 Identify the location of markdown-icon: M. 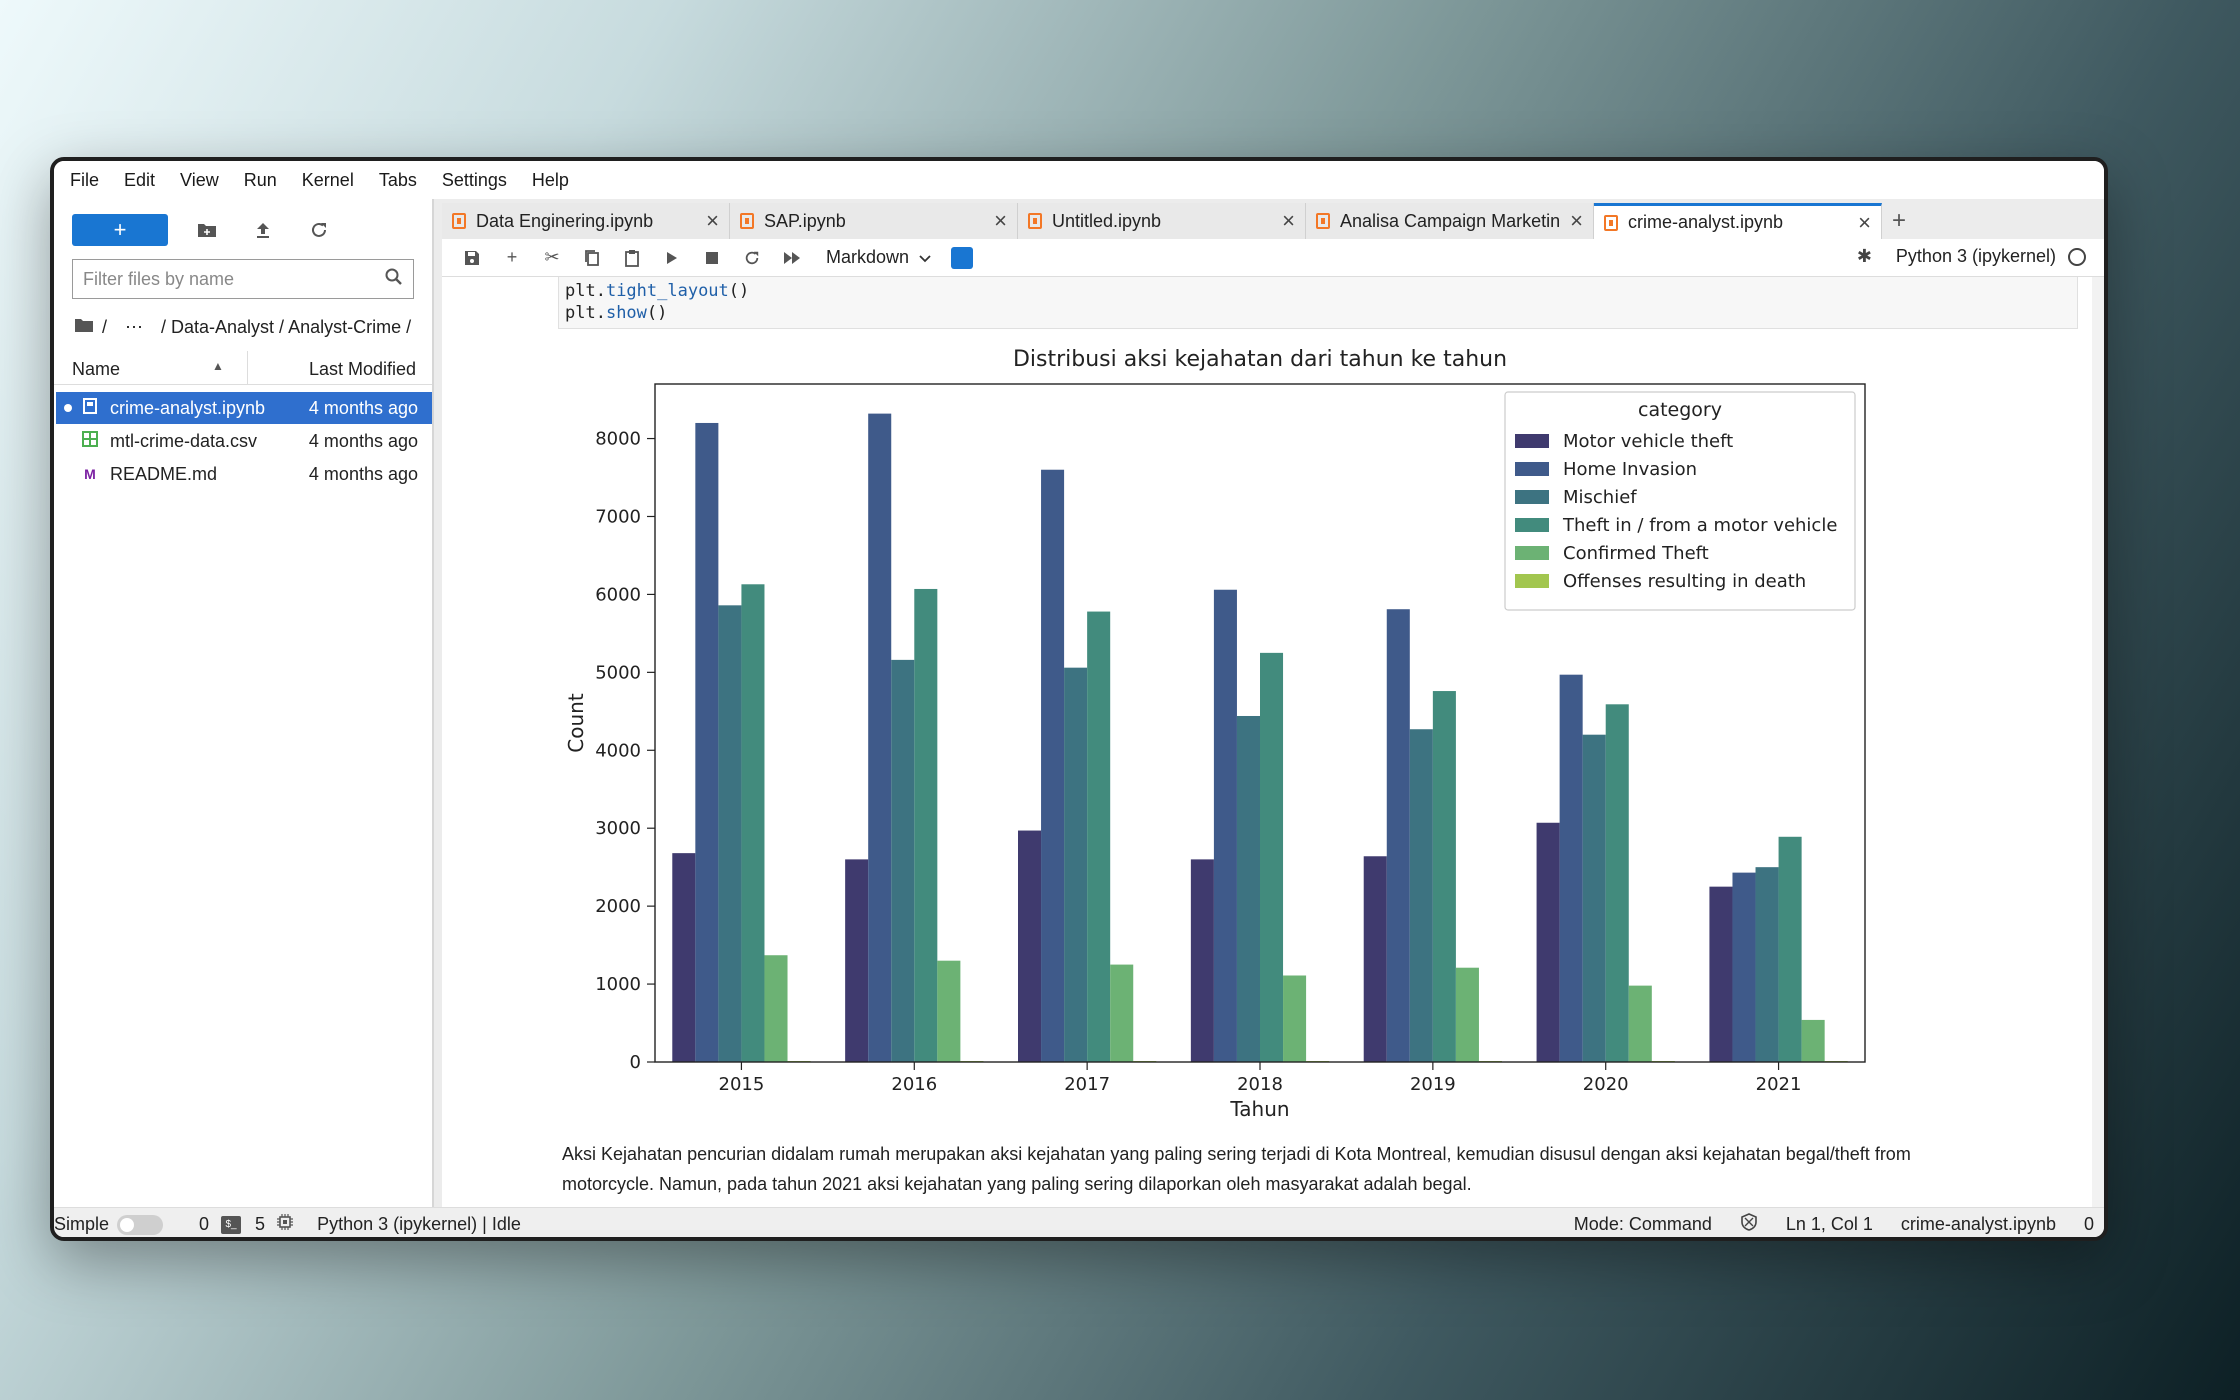
(90, 474).